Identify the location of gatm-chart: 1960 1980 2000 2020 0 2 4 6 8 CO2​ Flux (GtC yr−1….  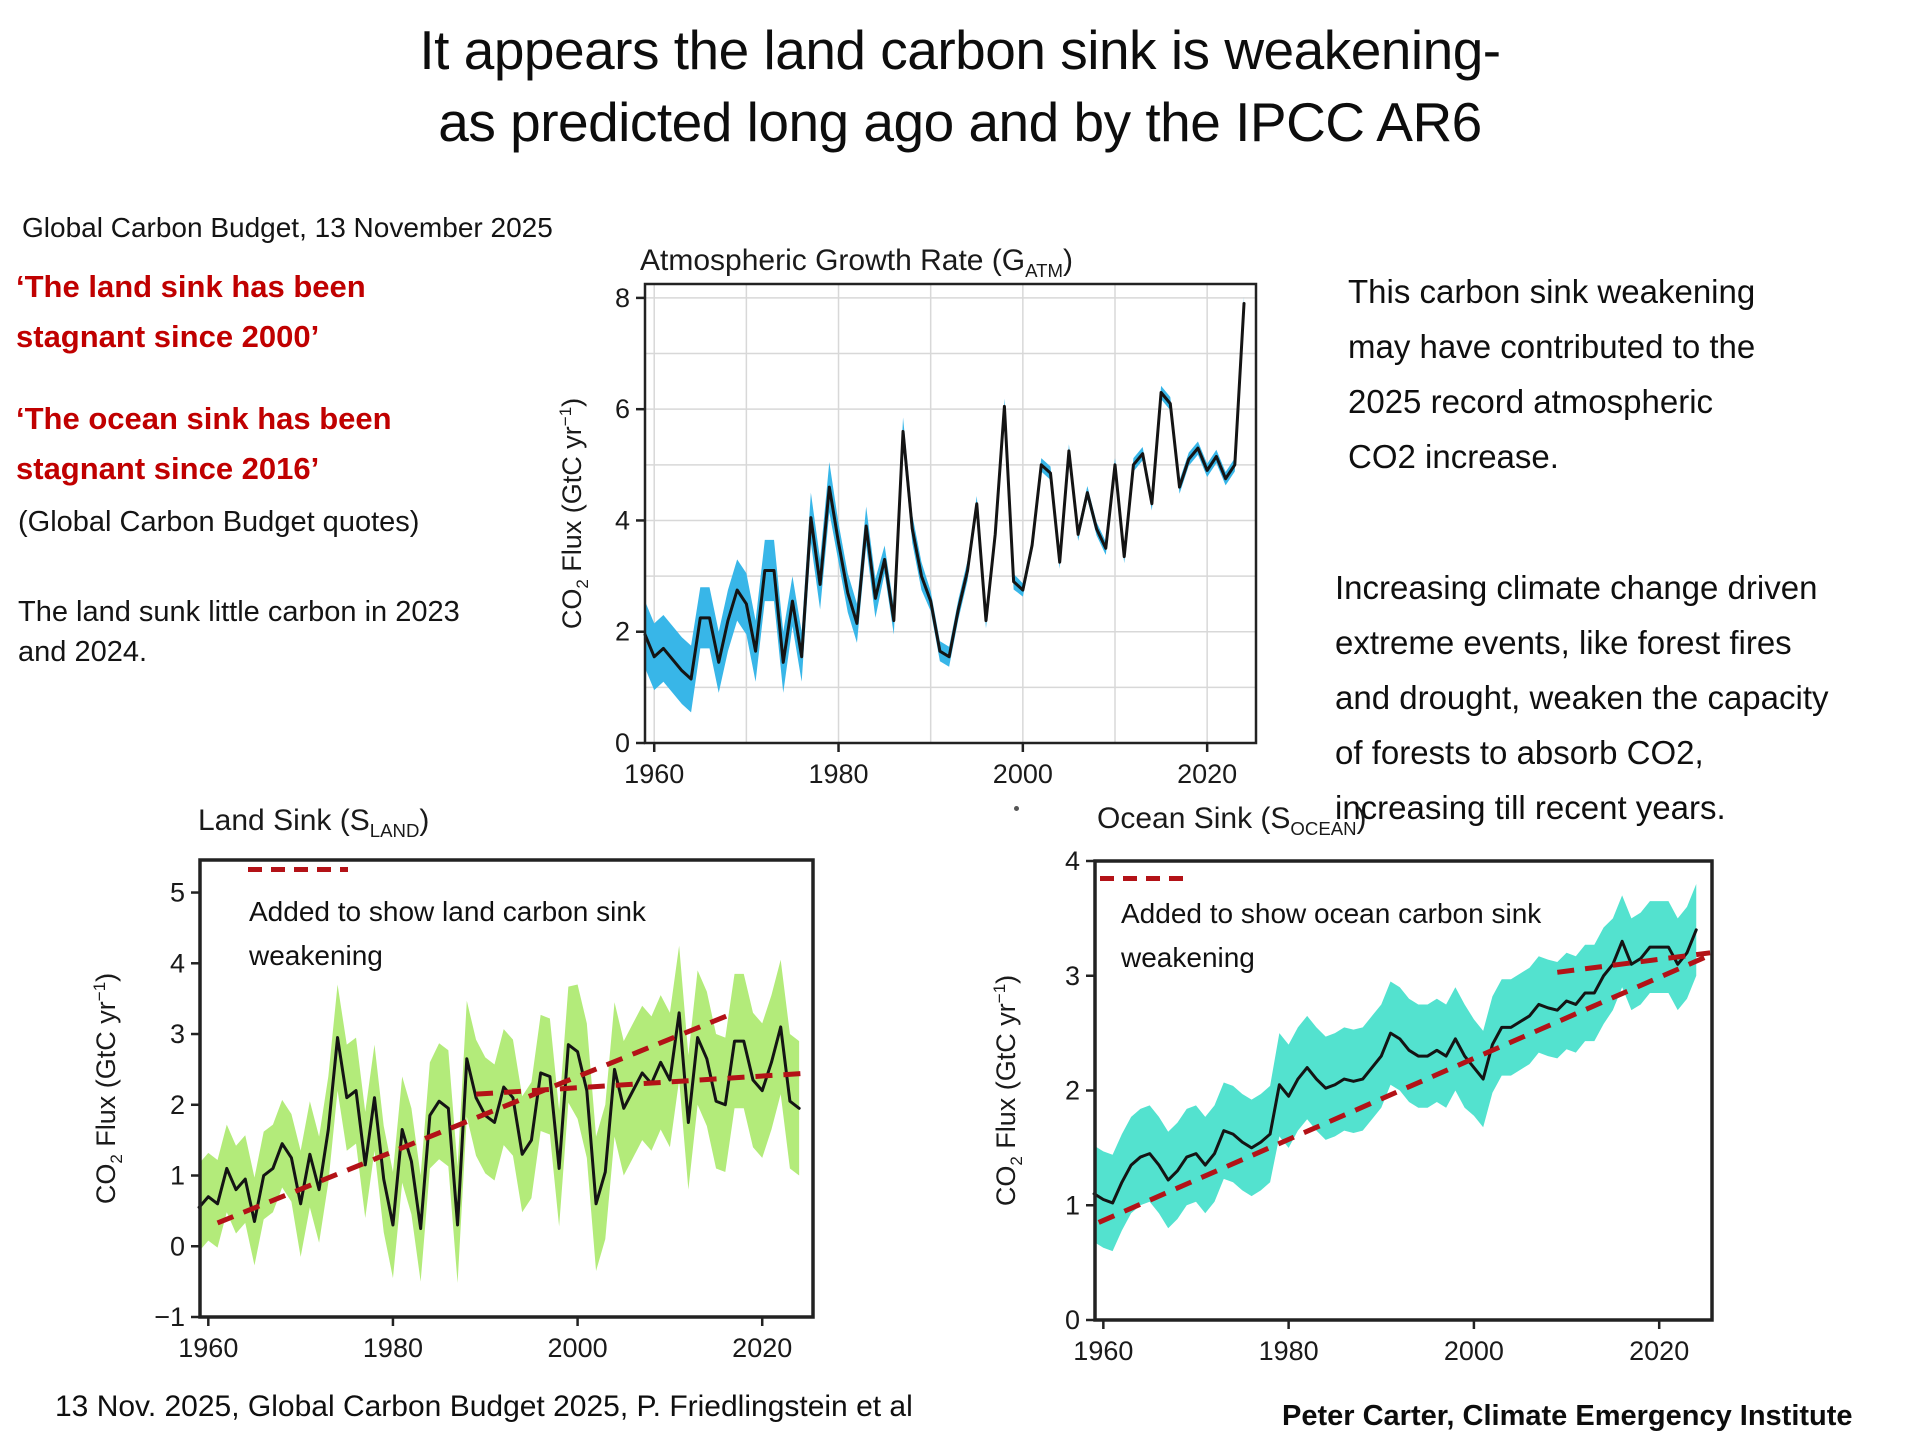
(907, 535).